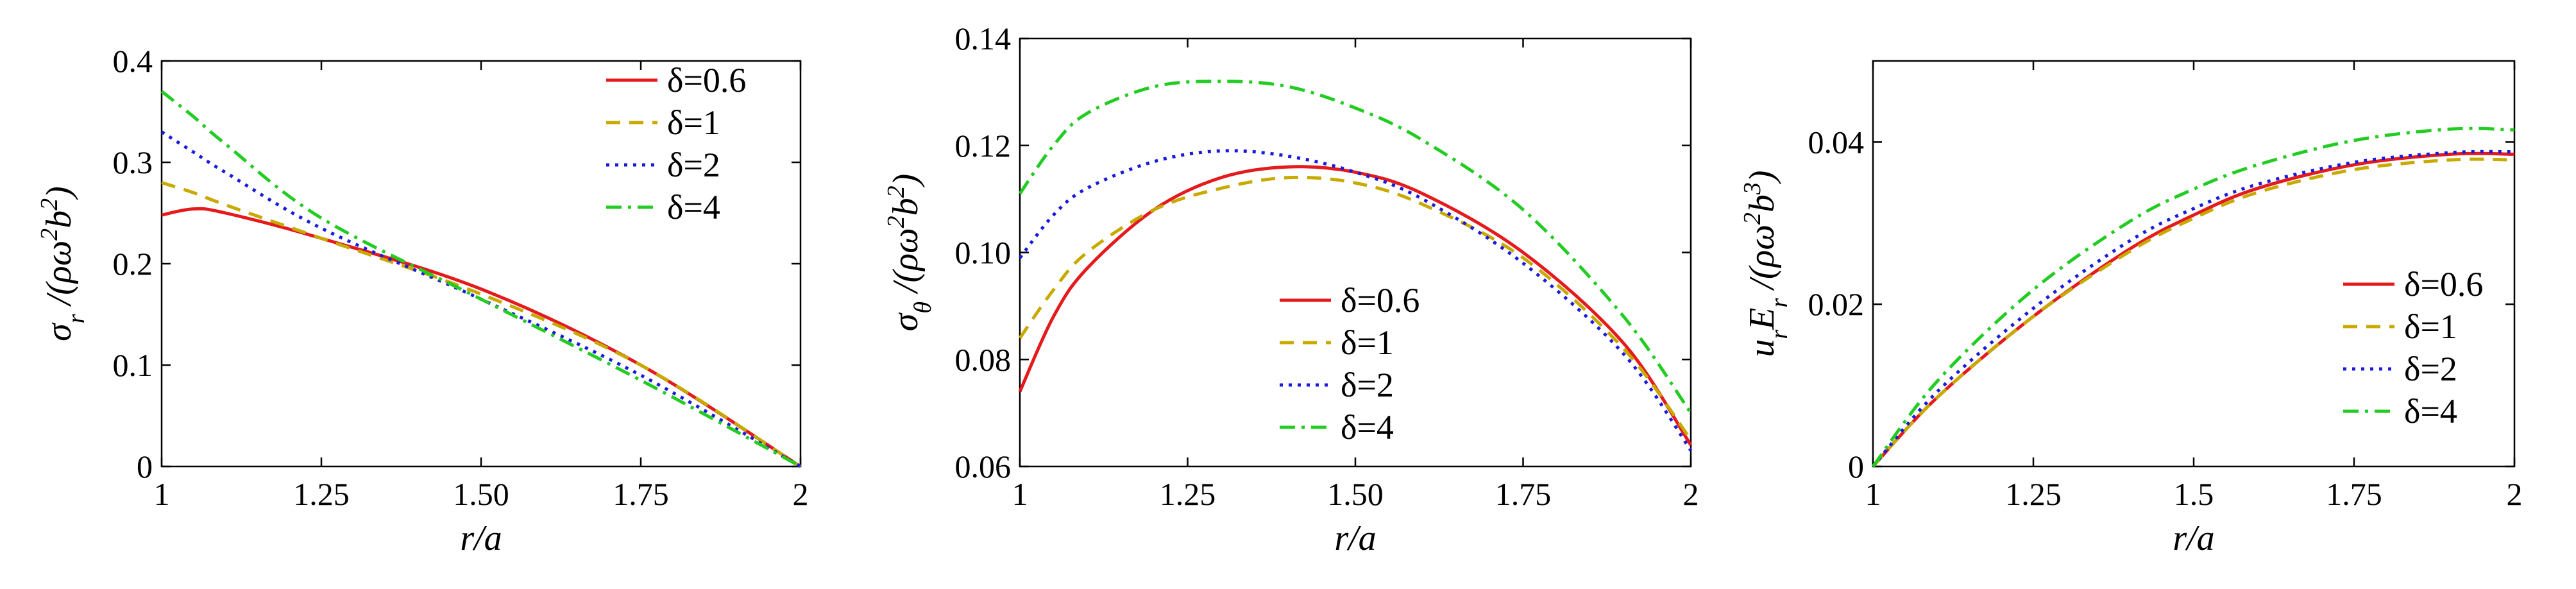  Describe the element at coordinates (983, 466) in the screenshot. I see `y-tick-label: 0.06` at that location.